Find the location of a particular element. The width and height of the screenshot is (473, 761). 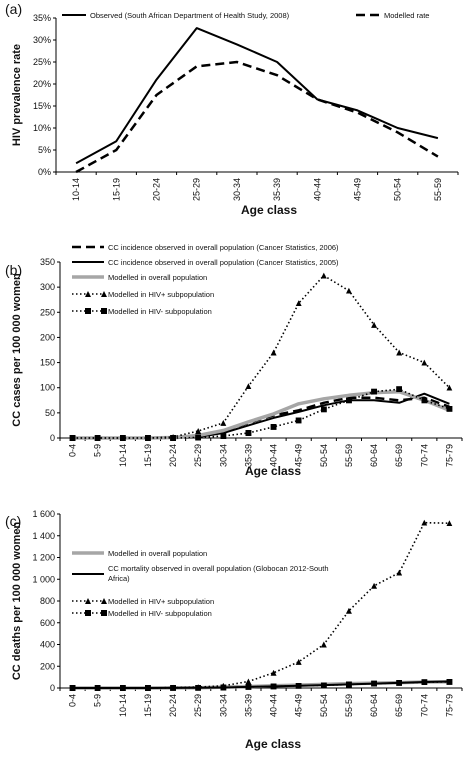

y-tick-label: 0% is located at coordinates (44, 172).